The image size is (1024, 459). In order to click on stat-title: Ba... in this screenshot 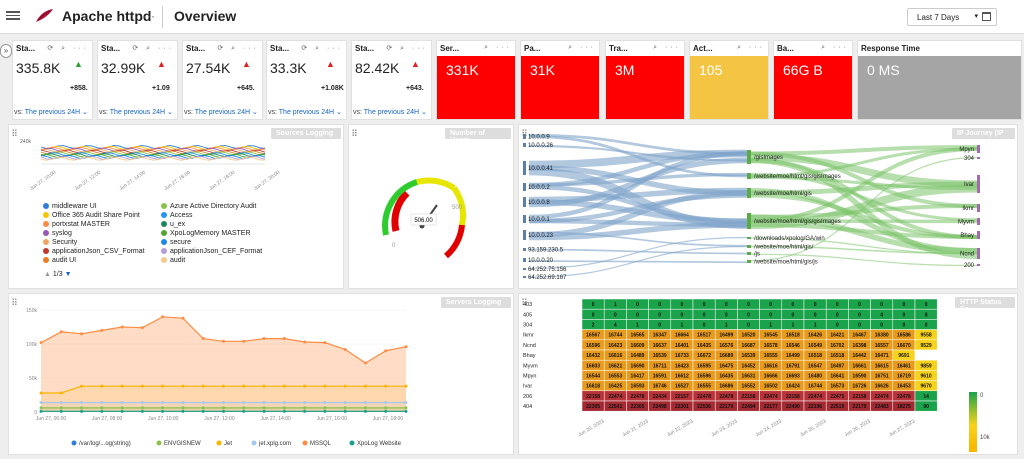, I will do `click(785, 48)`.